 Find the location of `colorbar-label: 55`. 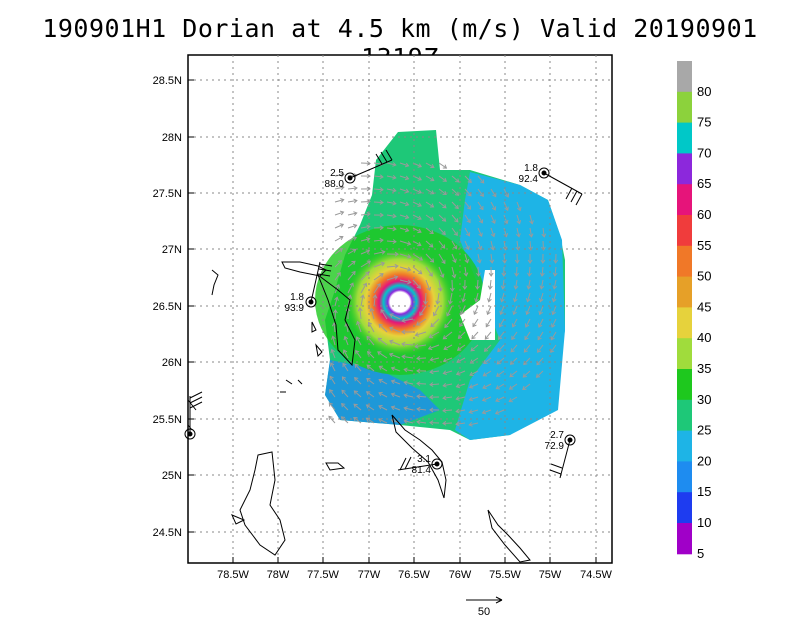

colorbar-label: 55 is located at coordinates (704, 245).